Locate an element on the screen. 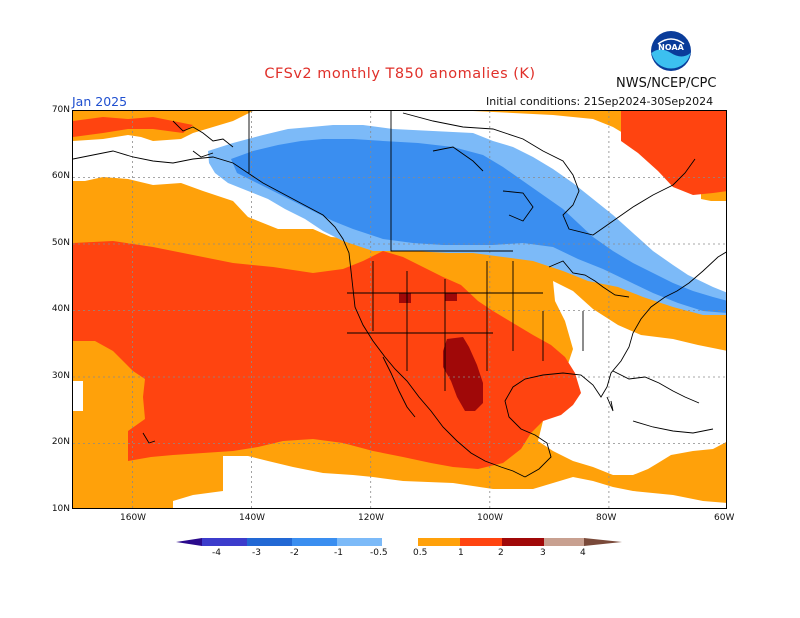 Image resolution: width=800 pixels, height=618 pixels. lon-label-100w: 100W is located at coordinates (490, 518).